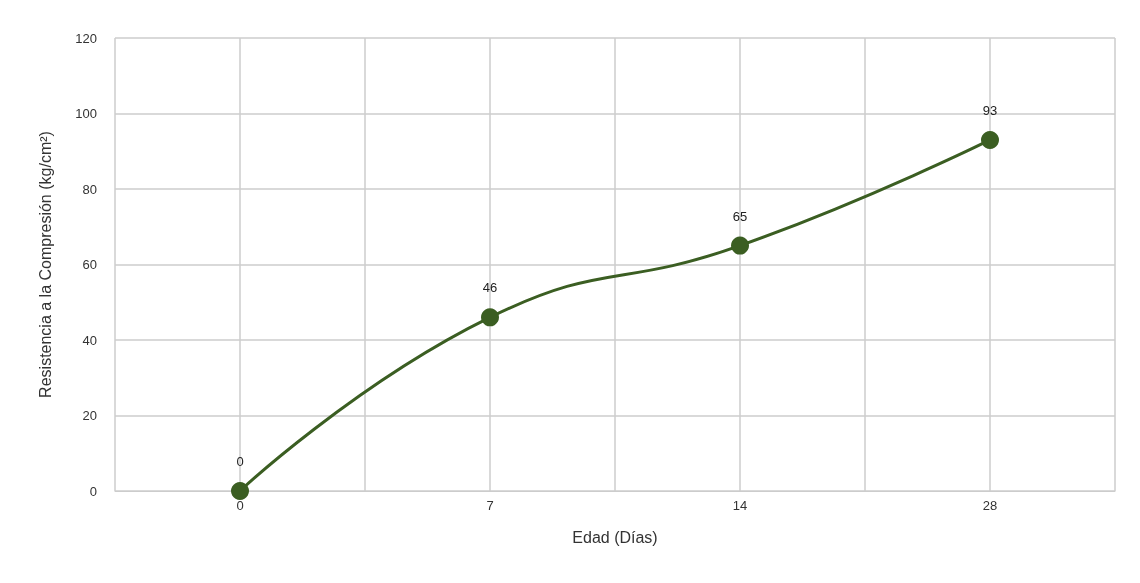  I want to click on data-label: 0, so click(240, 461).